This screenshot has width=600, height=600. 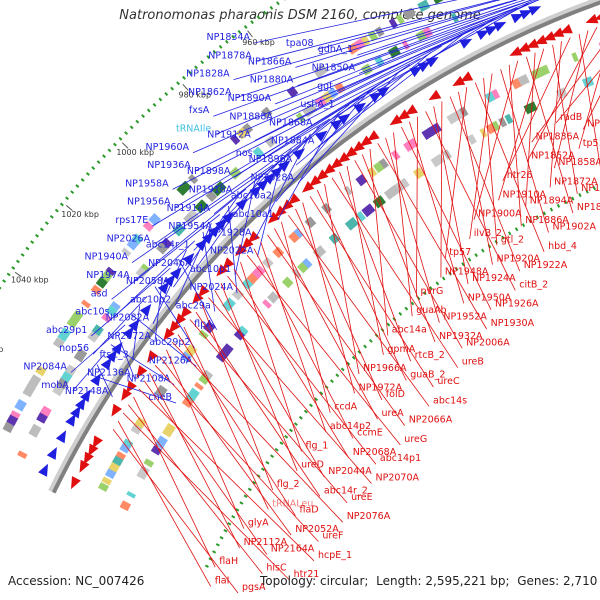 What do you see at coordinates (576, 181) in the screenshot?
I see `gene-label: NP1872A` at bounding box center [576, 181].